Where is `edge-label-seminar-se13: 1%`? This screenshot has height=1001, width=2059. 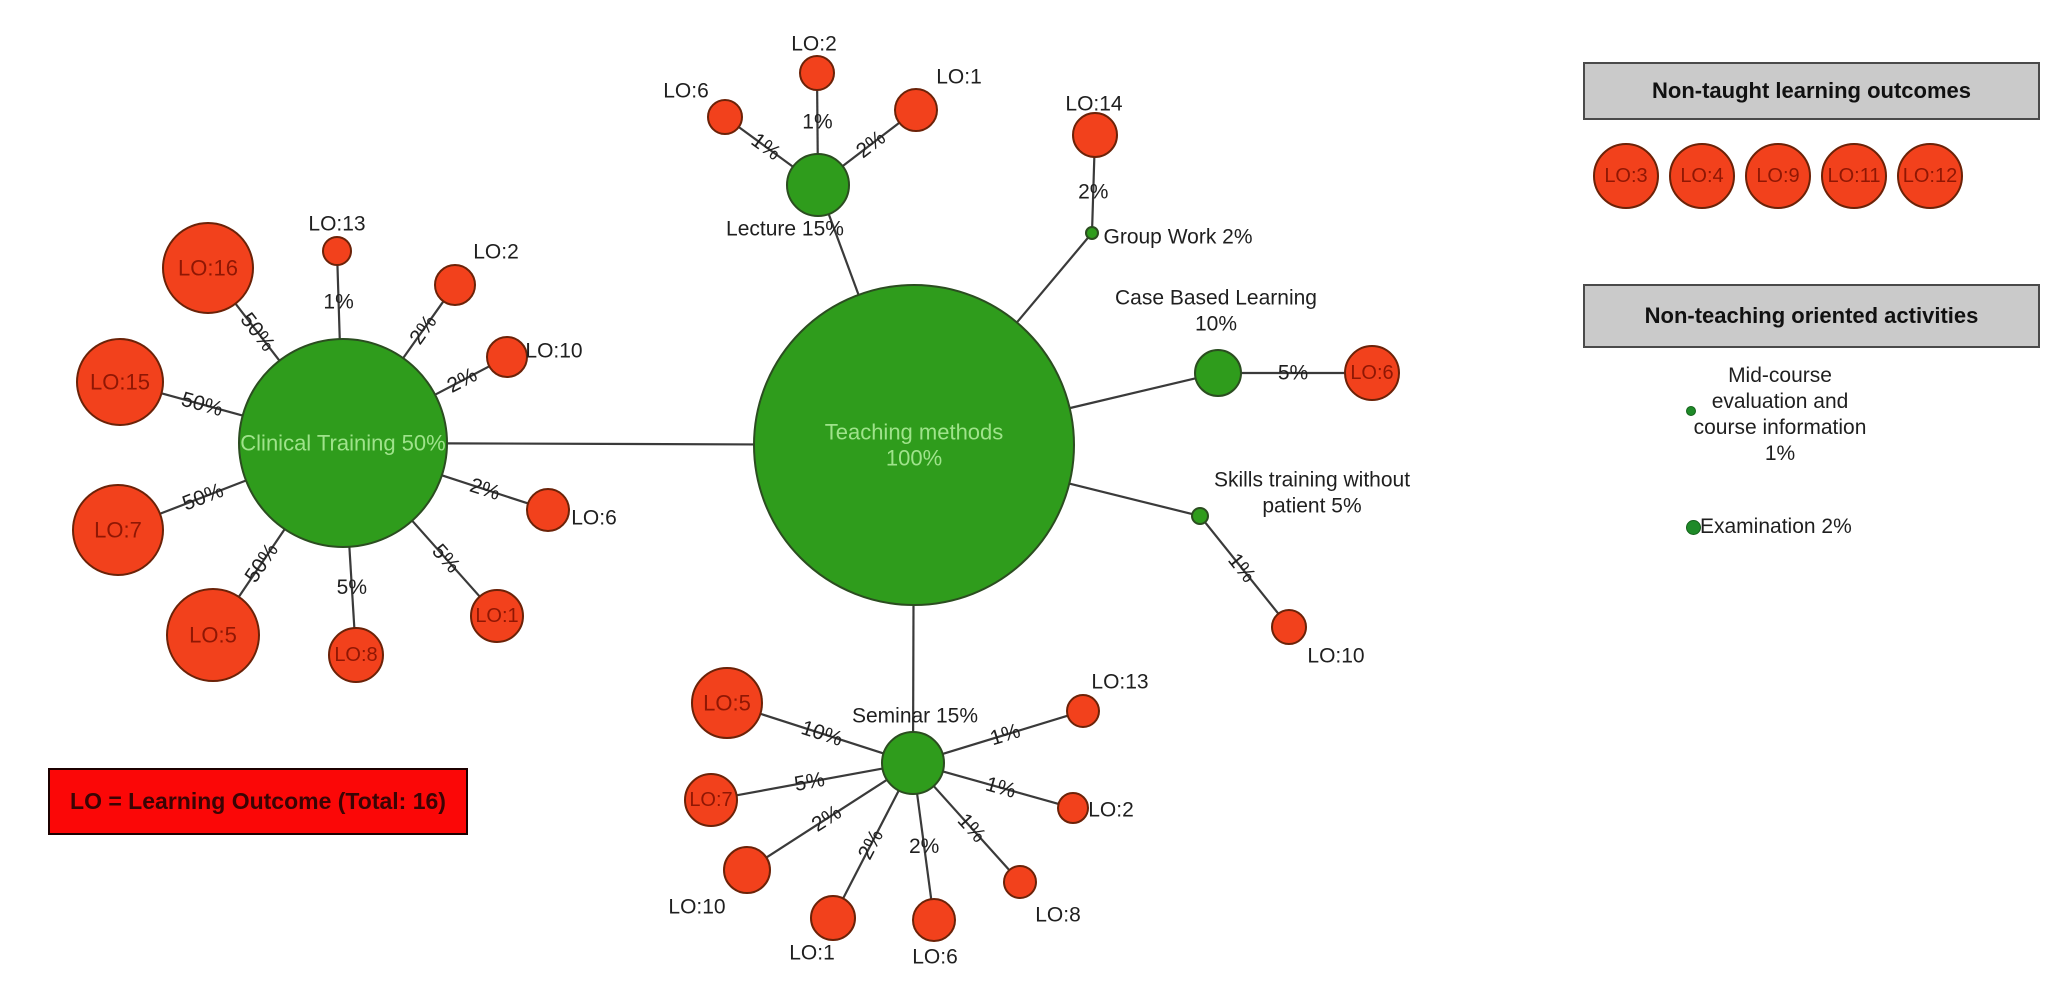 edge-label-seminar-se13: 1% is located at coordinates (1005, 734).